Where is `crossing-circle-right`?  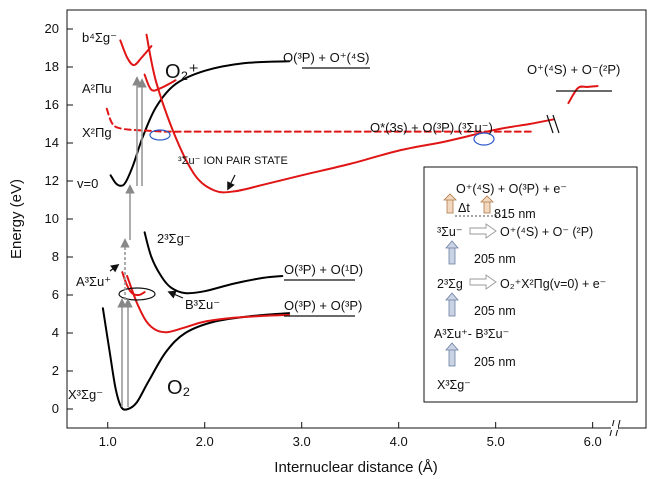
crossing-circle-right is located at coordinates (484, 139).